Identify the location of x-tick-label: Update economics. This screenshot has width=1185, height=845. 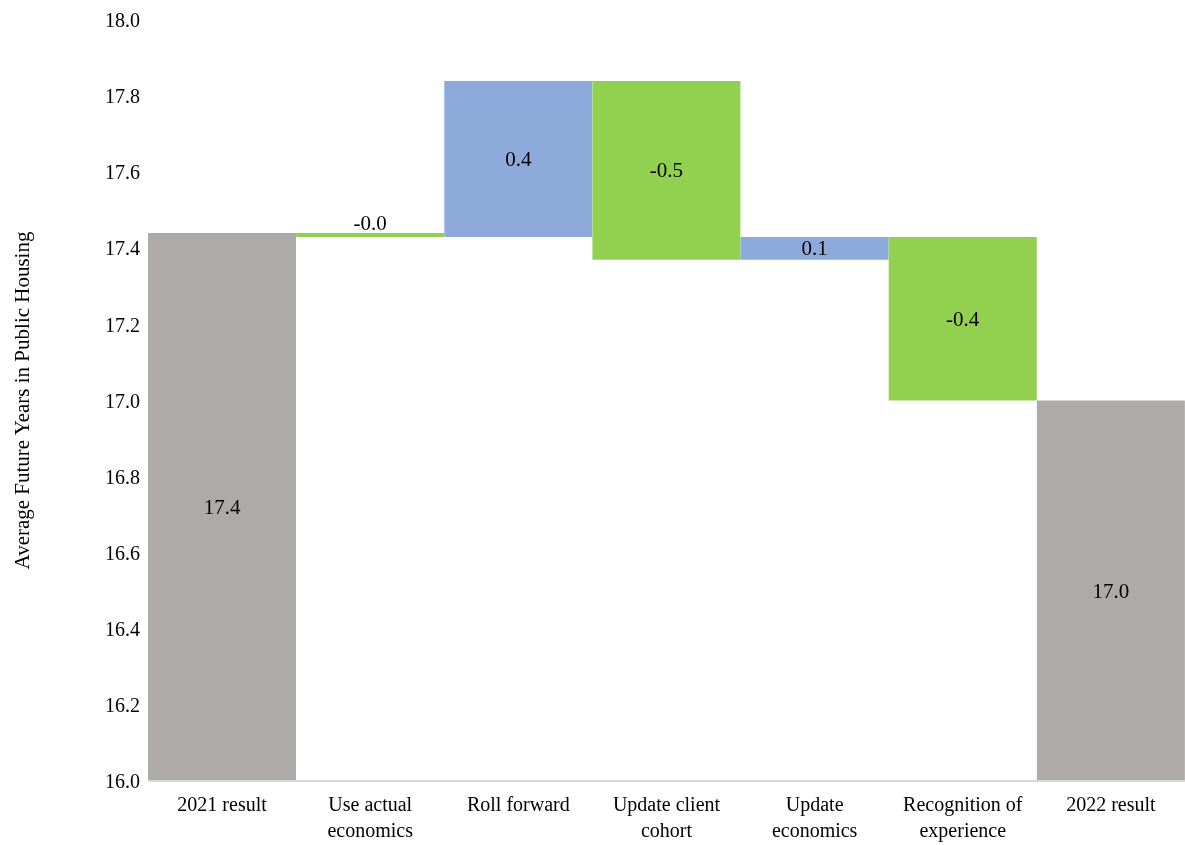
(814, 817).